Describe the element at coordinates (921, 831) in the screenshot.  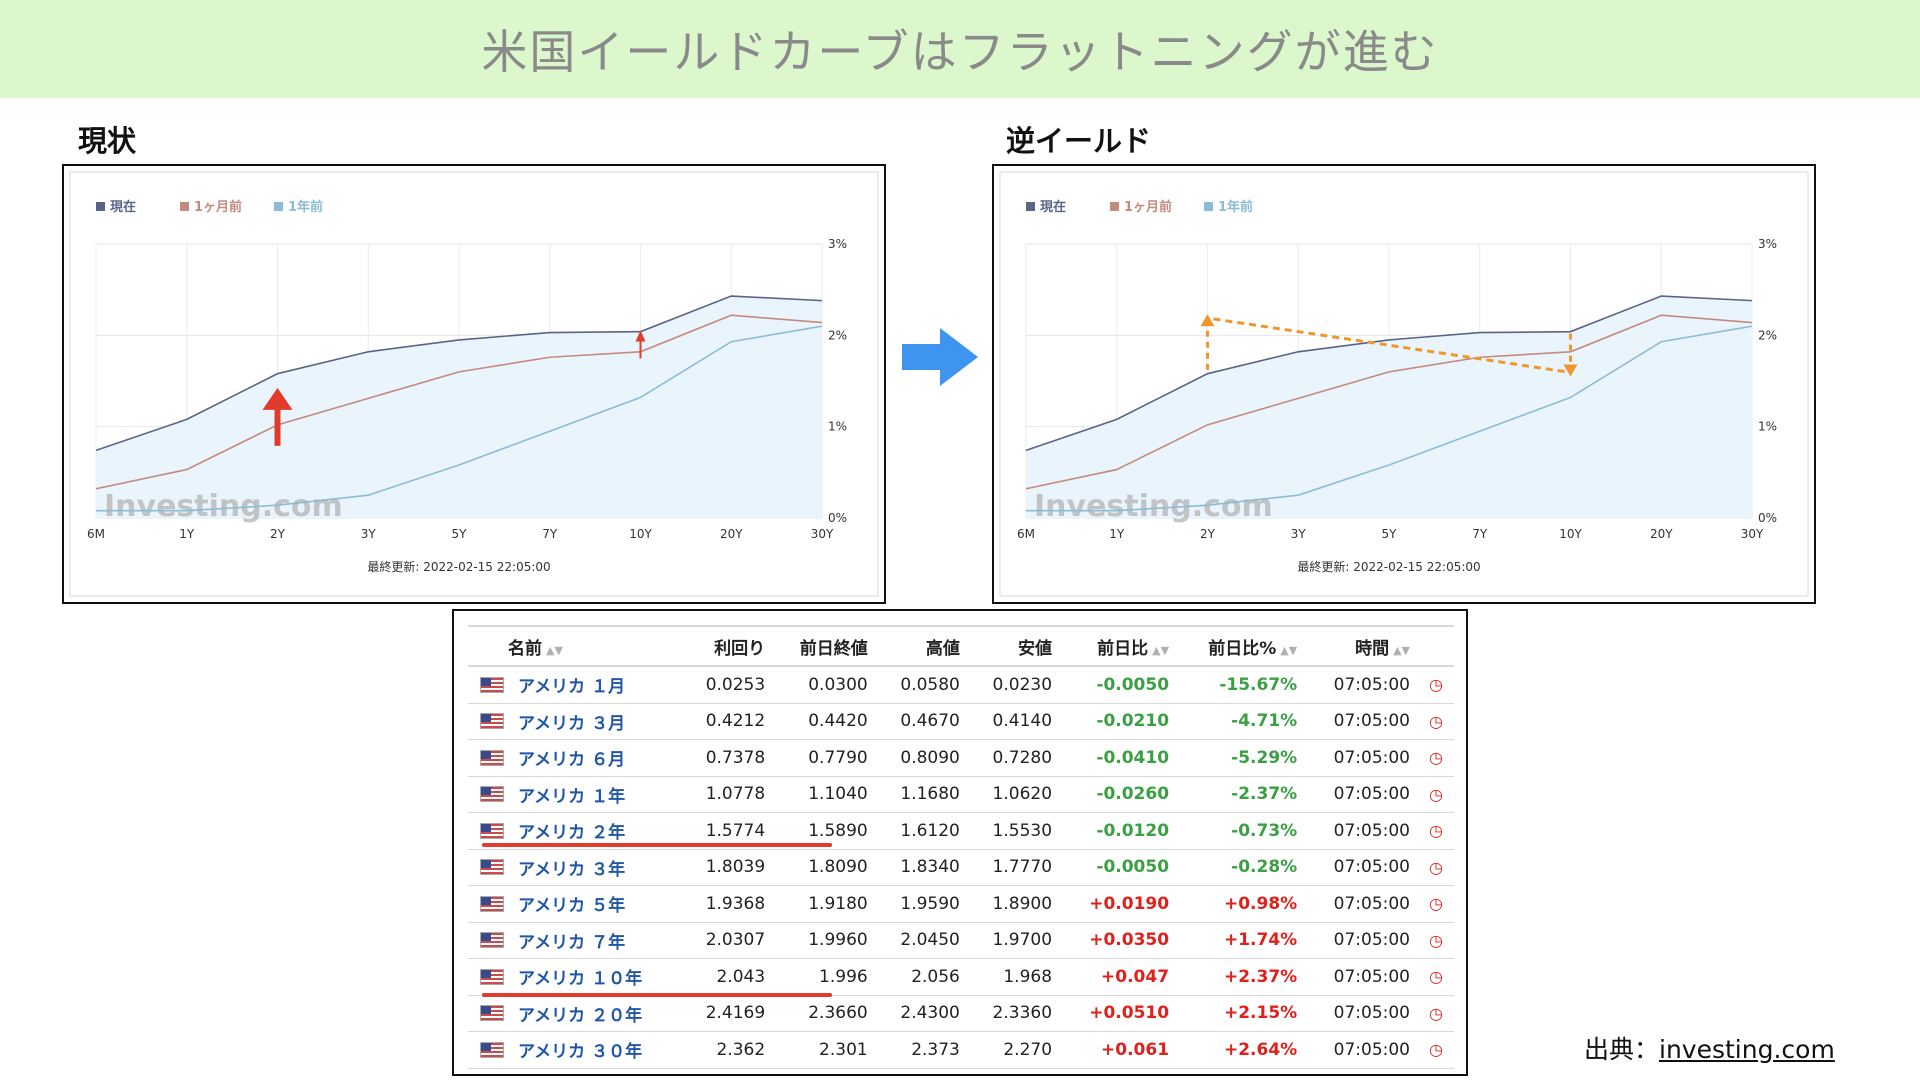
I see `high-cell: 1.6120` at that location.